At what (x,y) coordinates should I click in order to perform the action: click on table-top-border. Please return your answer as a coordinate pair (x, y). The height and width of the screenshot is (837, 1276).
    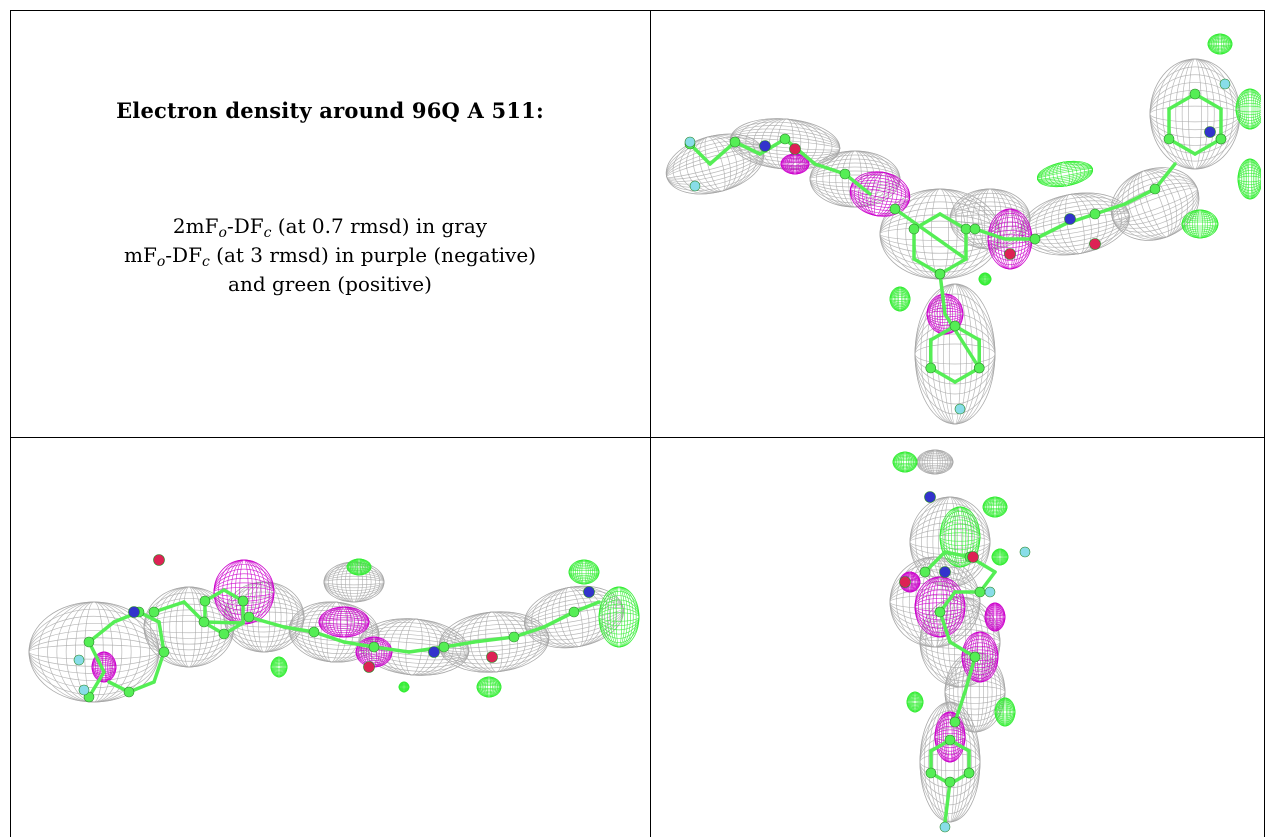
    Looking at the image, I should click on (637, 10).